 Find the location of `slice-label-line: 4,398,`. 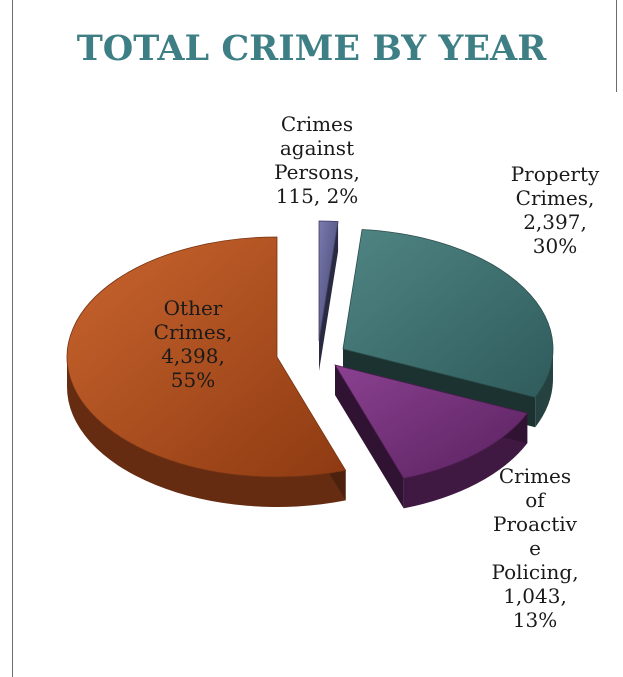

slice-label-line: 4,398, is located at coordinates (193, 356).